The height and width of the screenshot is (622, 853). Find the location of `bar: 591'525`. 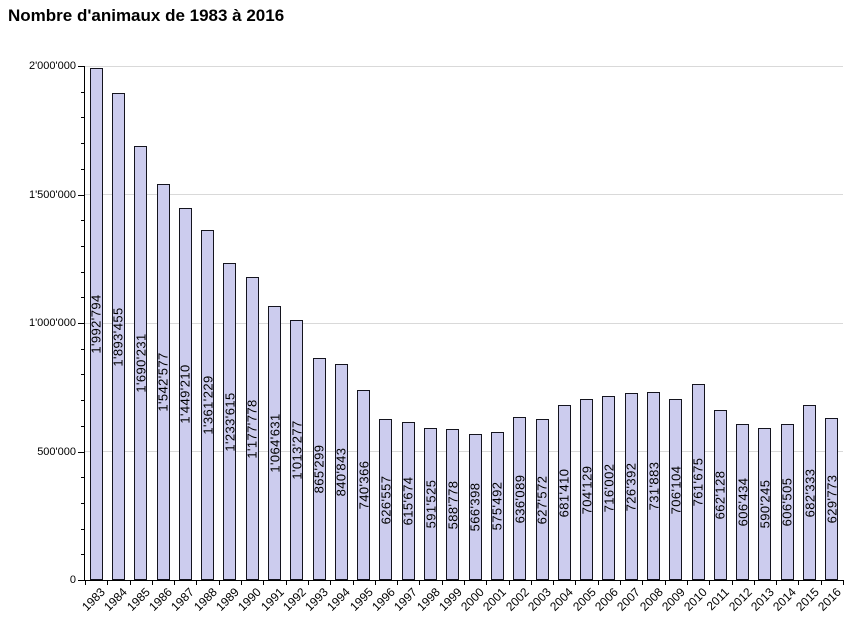

bar: 591'525 is located at coordinates (431, 504).